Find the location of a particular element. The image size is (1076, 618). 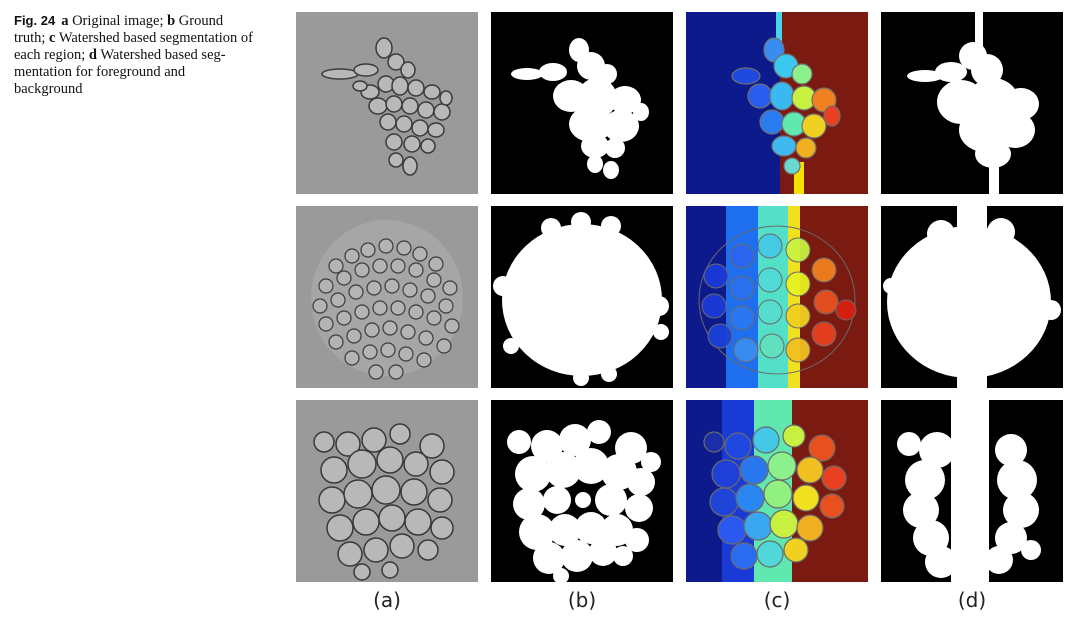

original-image-row1 is located at coordinates (387, 103).